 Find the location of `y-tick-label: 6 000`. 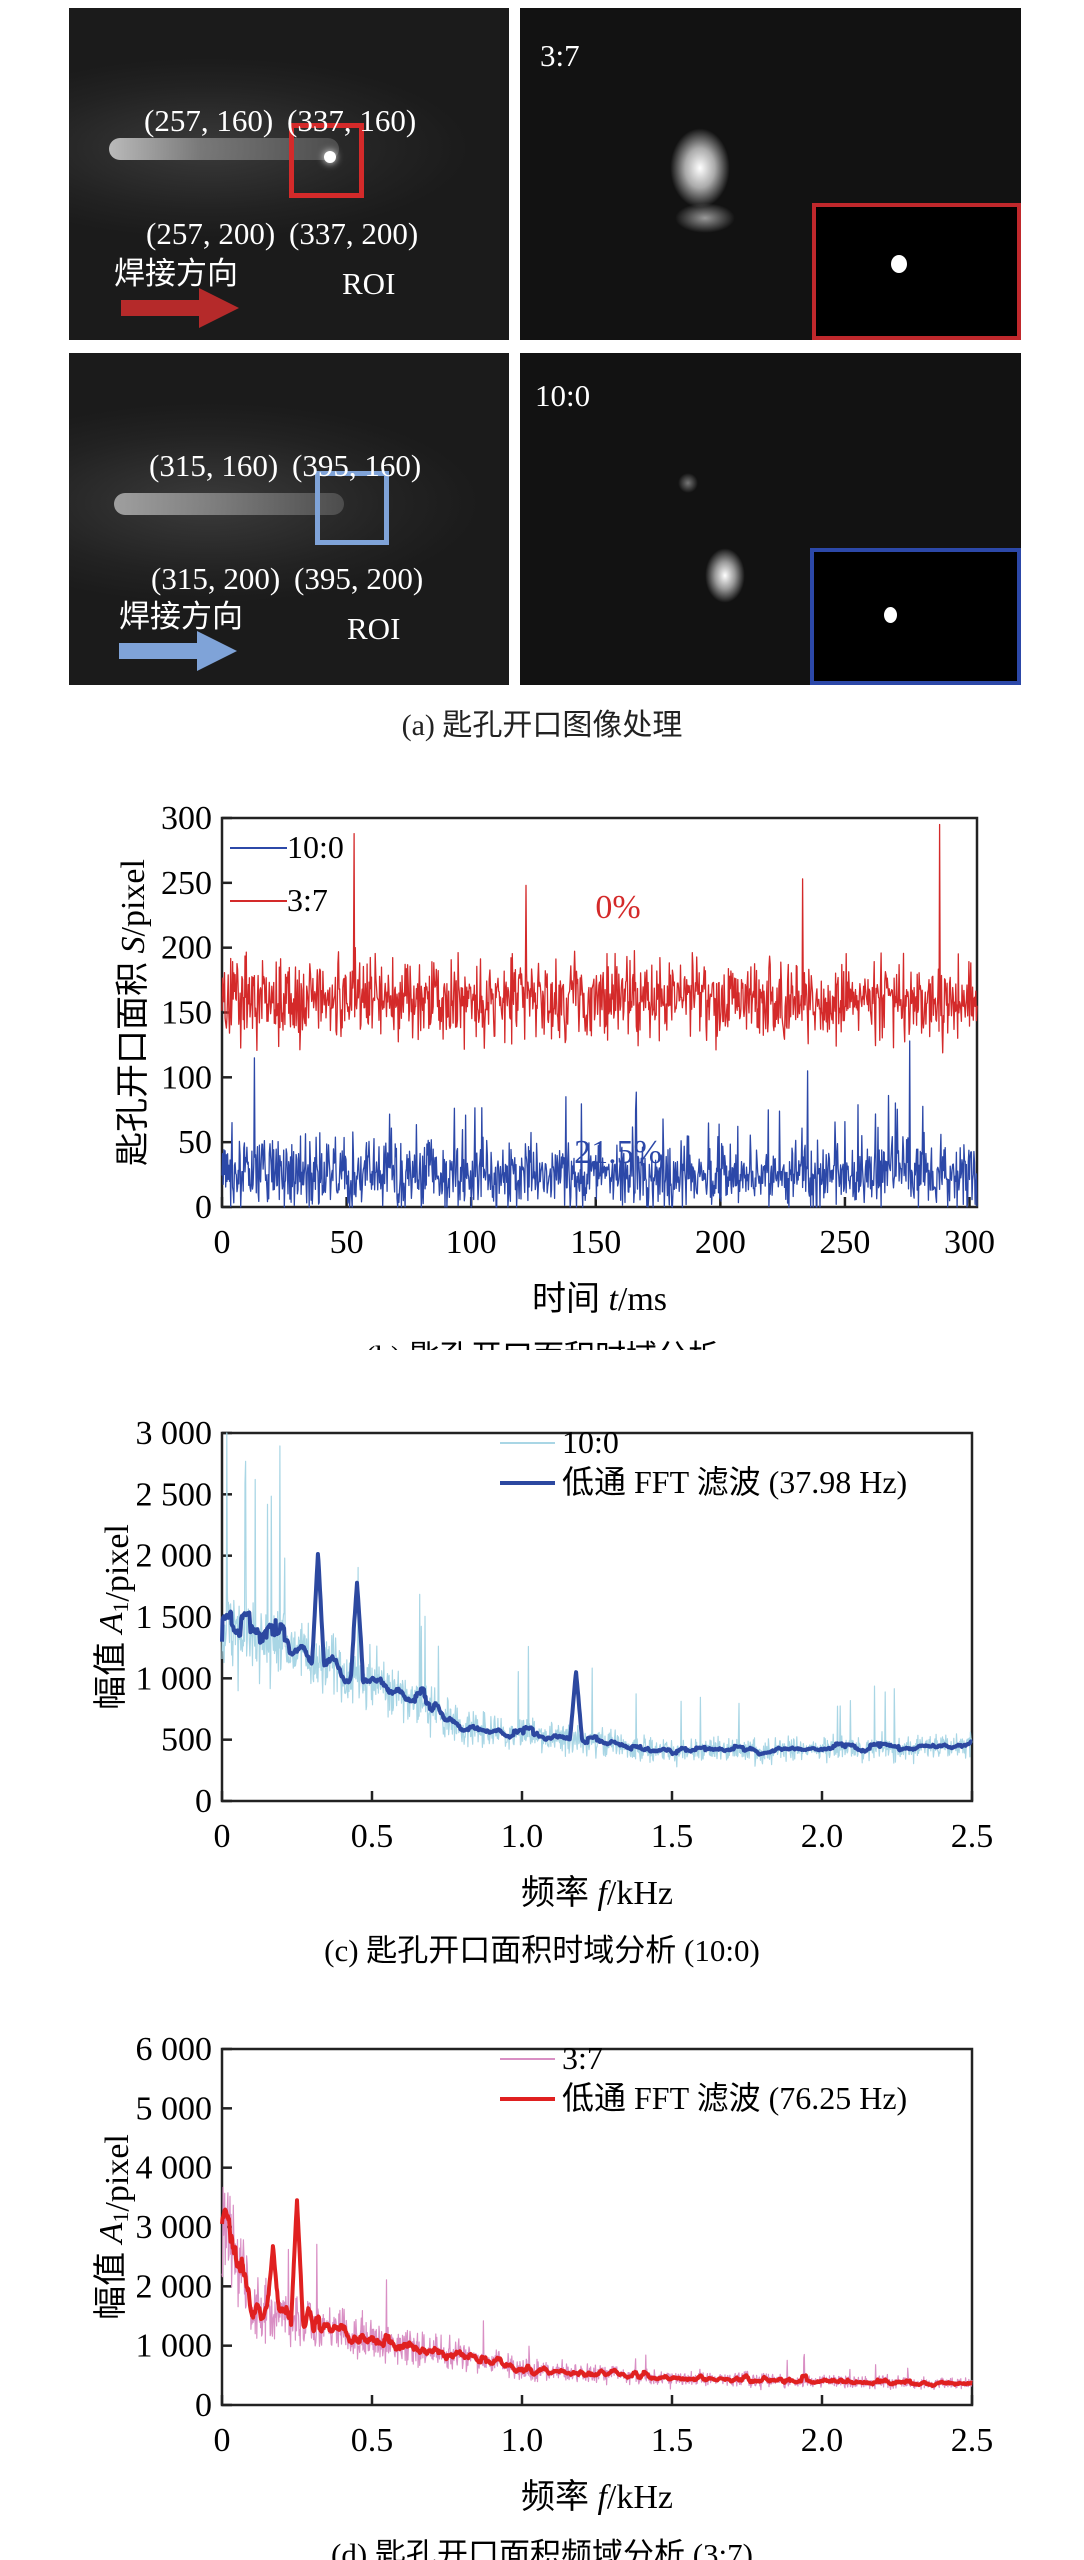

y-tick-label: 6 000 is located at coordinates (174, 2049).